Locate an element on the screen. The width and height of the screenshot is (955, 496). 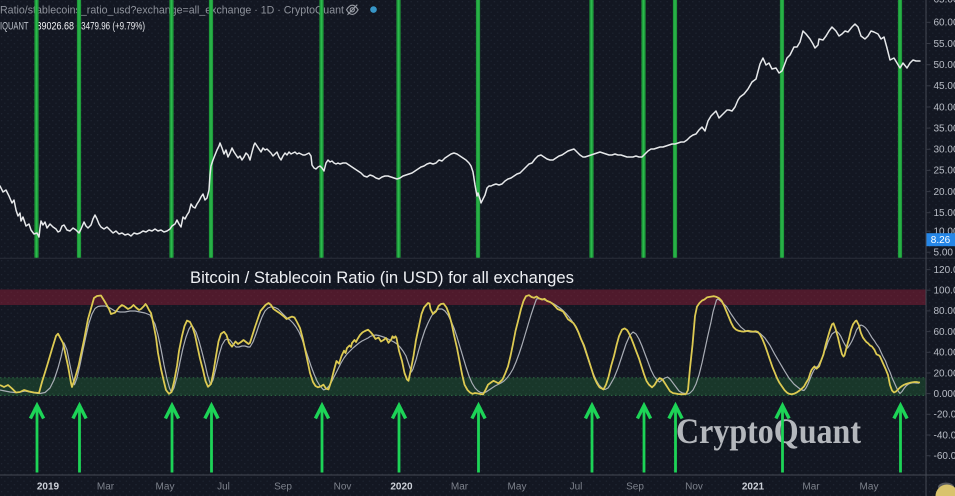
svg-text: 20.00 is located at coordinates (944, 192).